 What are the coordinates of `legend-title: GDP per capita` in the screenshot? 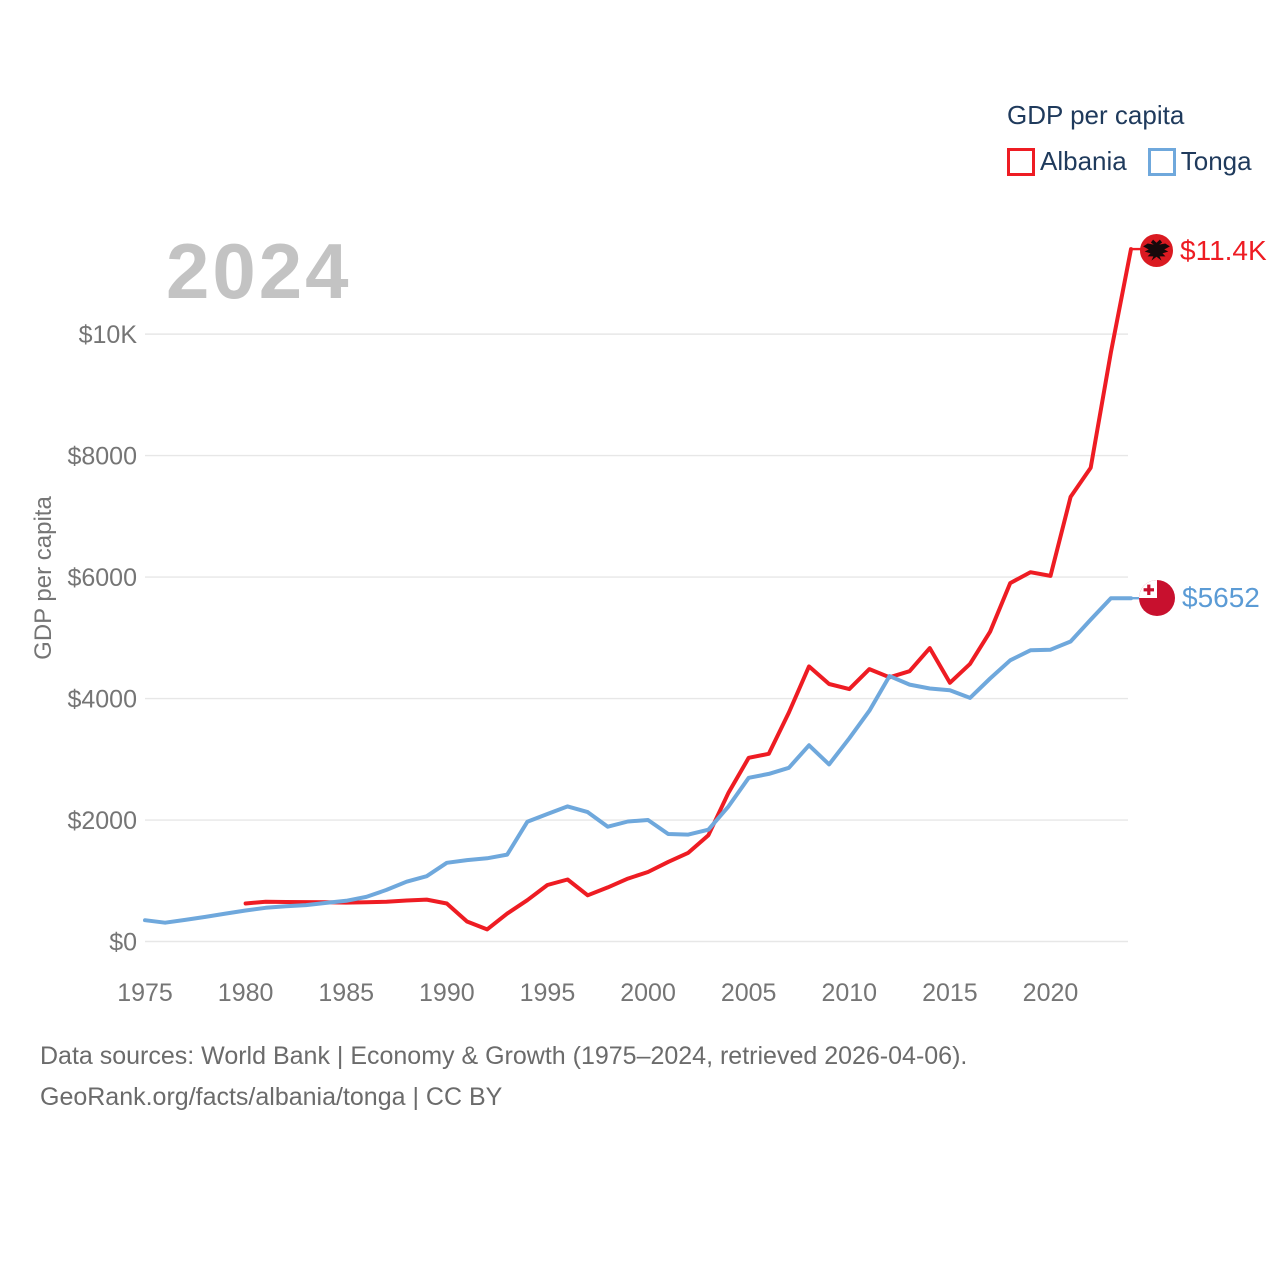 It's located at (1096, 115).